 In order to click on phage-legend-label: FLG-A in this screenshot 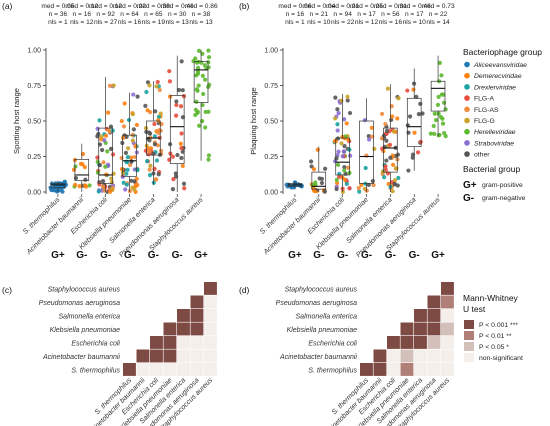, I will do `click(484, 99)`.